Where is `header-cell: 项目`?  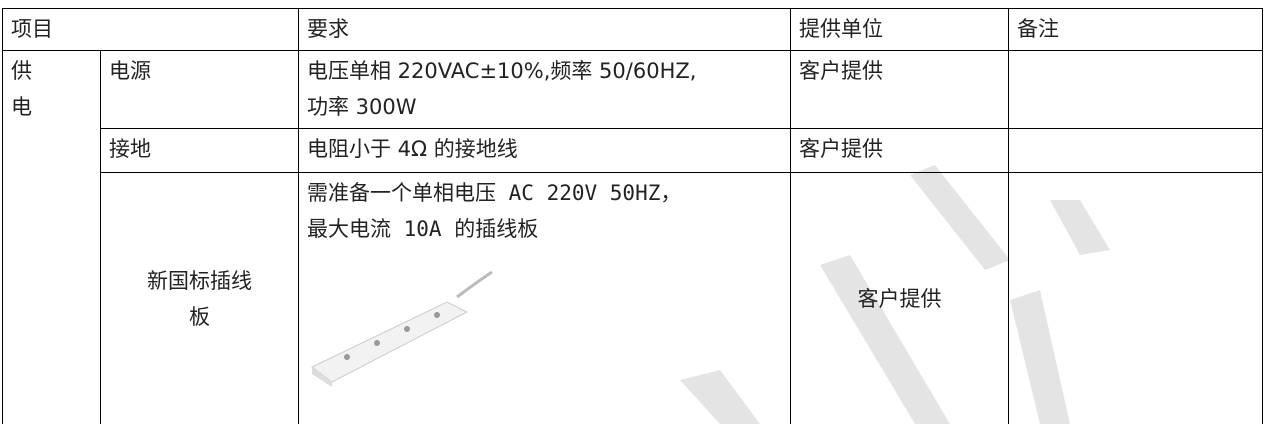
header-cell: 项目 is located at coordinates (150, 29).